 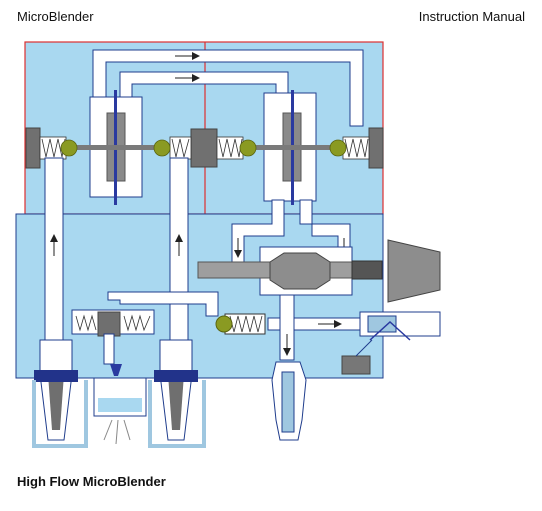 I want to click on mixing-chamber, so click(x=319, y=271).